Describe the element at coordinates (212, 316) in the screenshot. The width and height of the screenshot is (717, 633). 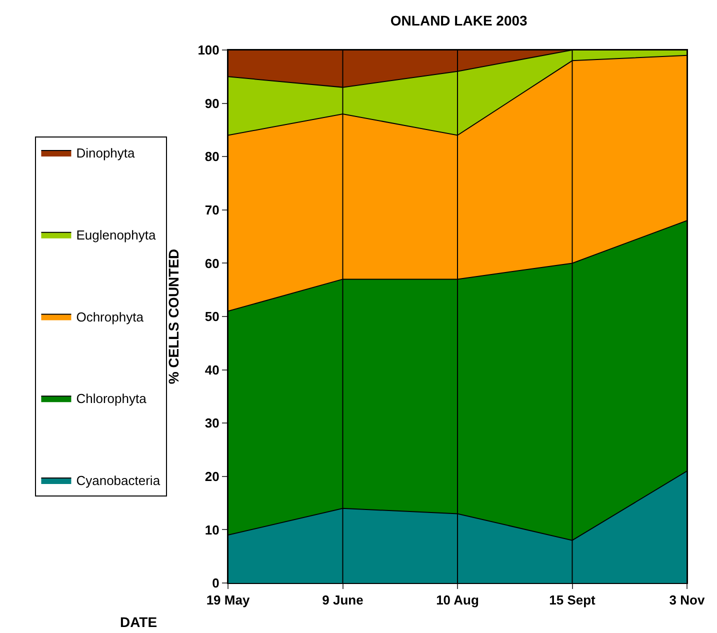
I see `y-tick-label: 50` at that location.